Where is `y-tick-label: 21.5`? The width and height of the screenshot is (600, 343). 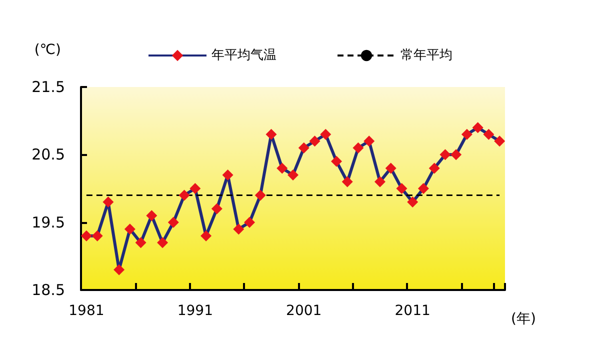 y-tick-label: 21.5 is located at coordinates (48, 87).